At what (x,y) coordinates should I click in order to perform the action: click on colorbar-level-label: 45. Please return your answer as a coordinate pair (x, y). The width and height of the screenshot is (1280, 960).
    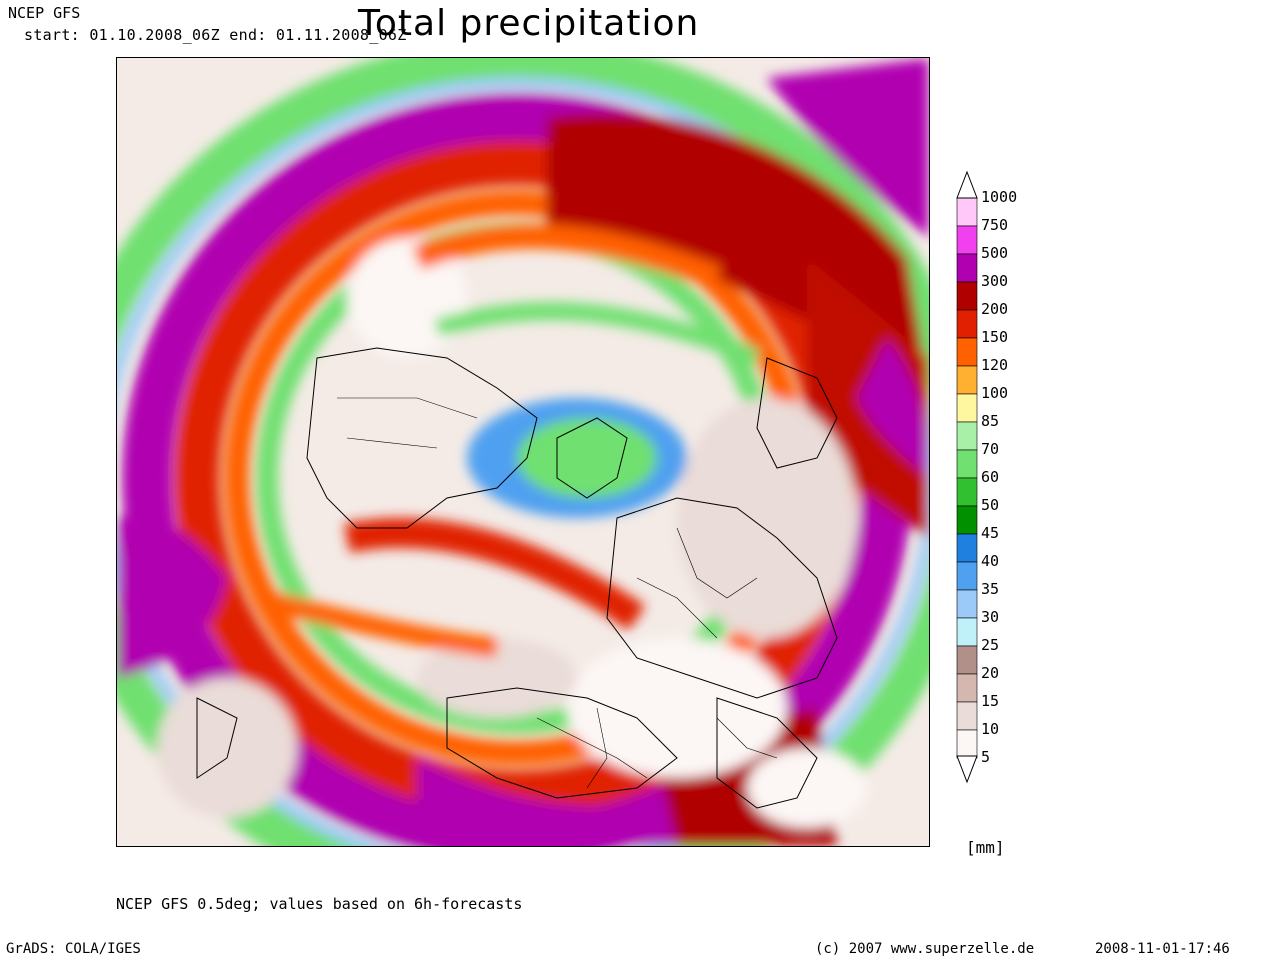
    Looking at the image, I should click on (990, 533).